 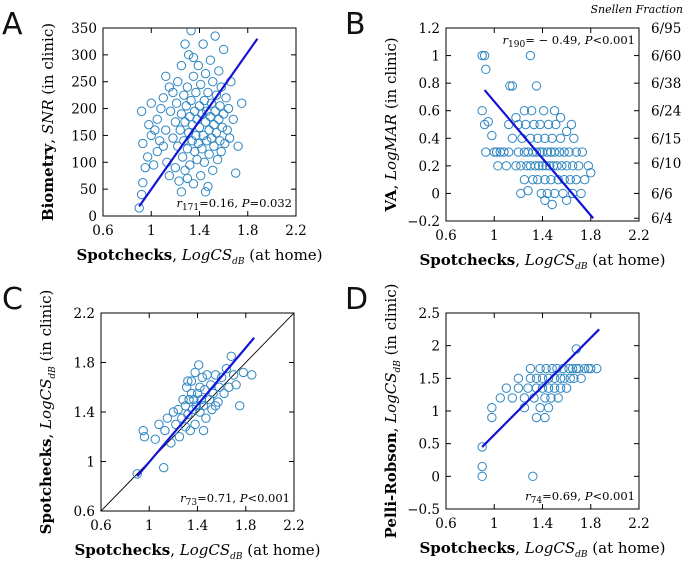 I want to click on x-tick-label: 1.4, so click(x=542, y=524).